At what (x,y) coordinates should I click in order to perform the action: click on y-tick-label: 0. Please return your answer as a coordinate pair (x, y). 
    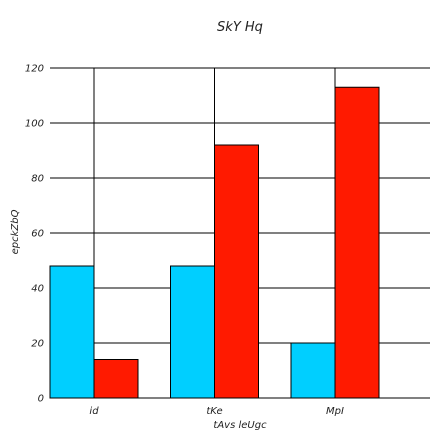
    Looking at the image, I should click on (41, 399).